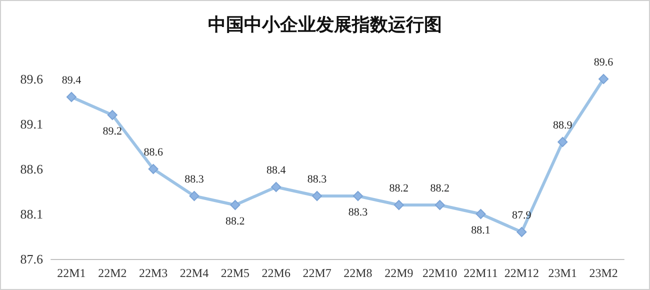 The height and width of the screenshot is (290, 650). Describe the element at coordinates (276, 273) in the screenshot. I see `x-tick-label: 22M6` at that location.